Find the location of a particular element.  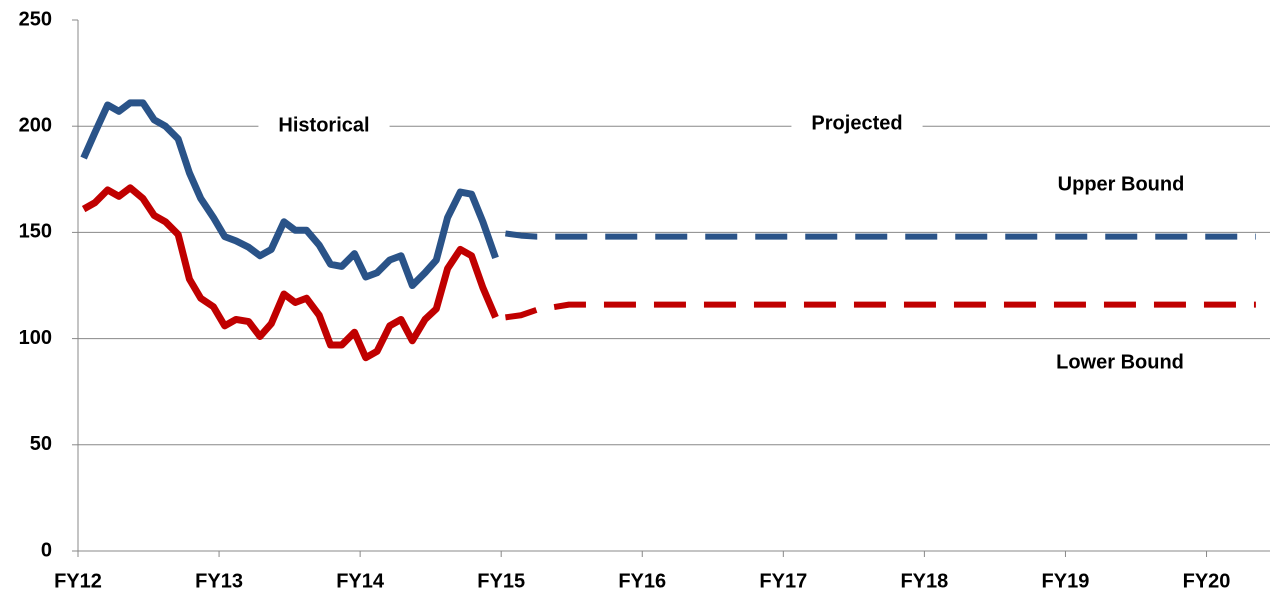

annotation: Historical is located at coordinates (323, 125).